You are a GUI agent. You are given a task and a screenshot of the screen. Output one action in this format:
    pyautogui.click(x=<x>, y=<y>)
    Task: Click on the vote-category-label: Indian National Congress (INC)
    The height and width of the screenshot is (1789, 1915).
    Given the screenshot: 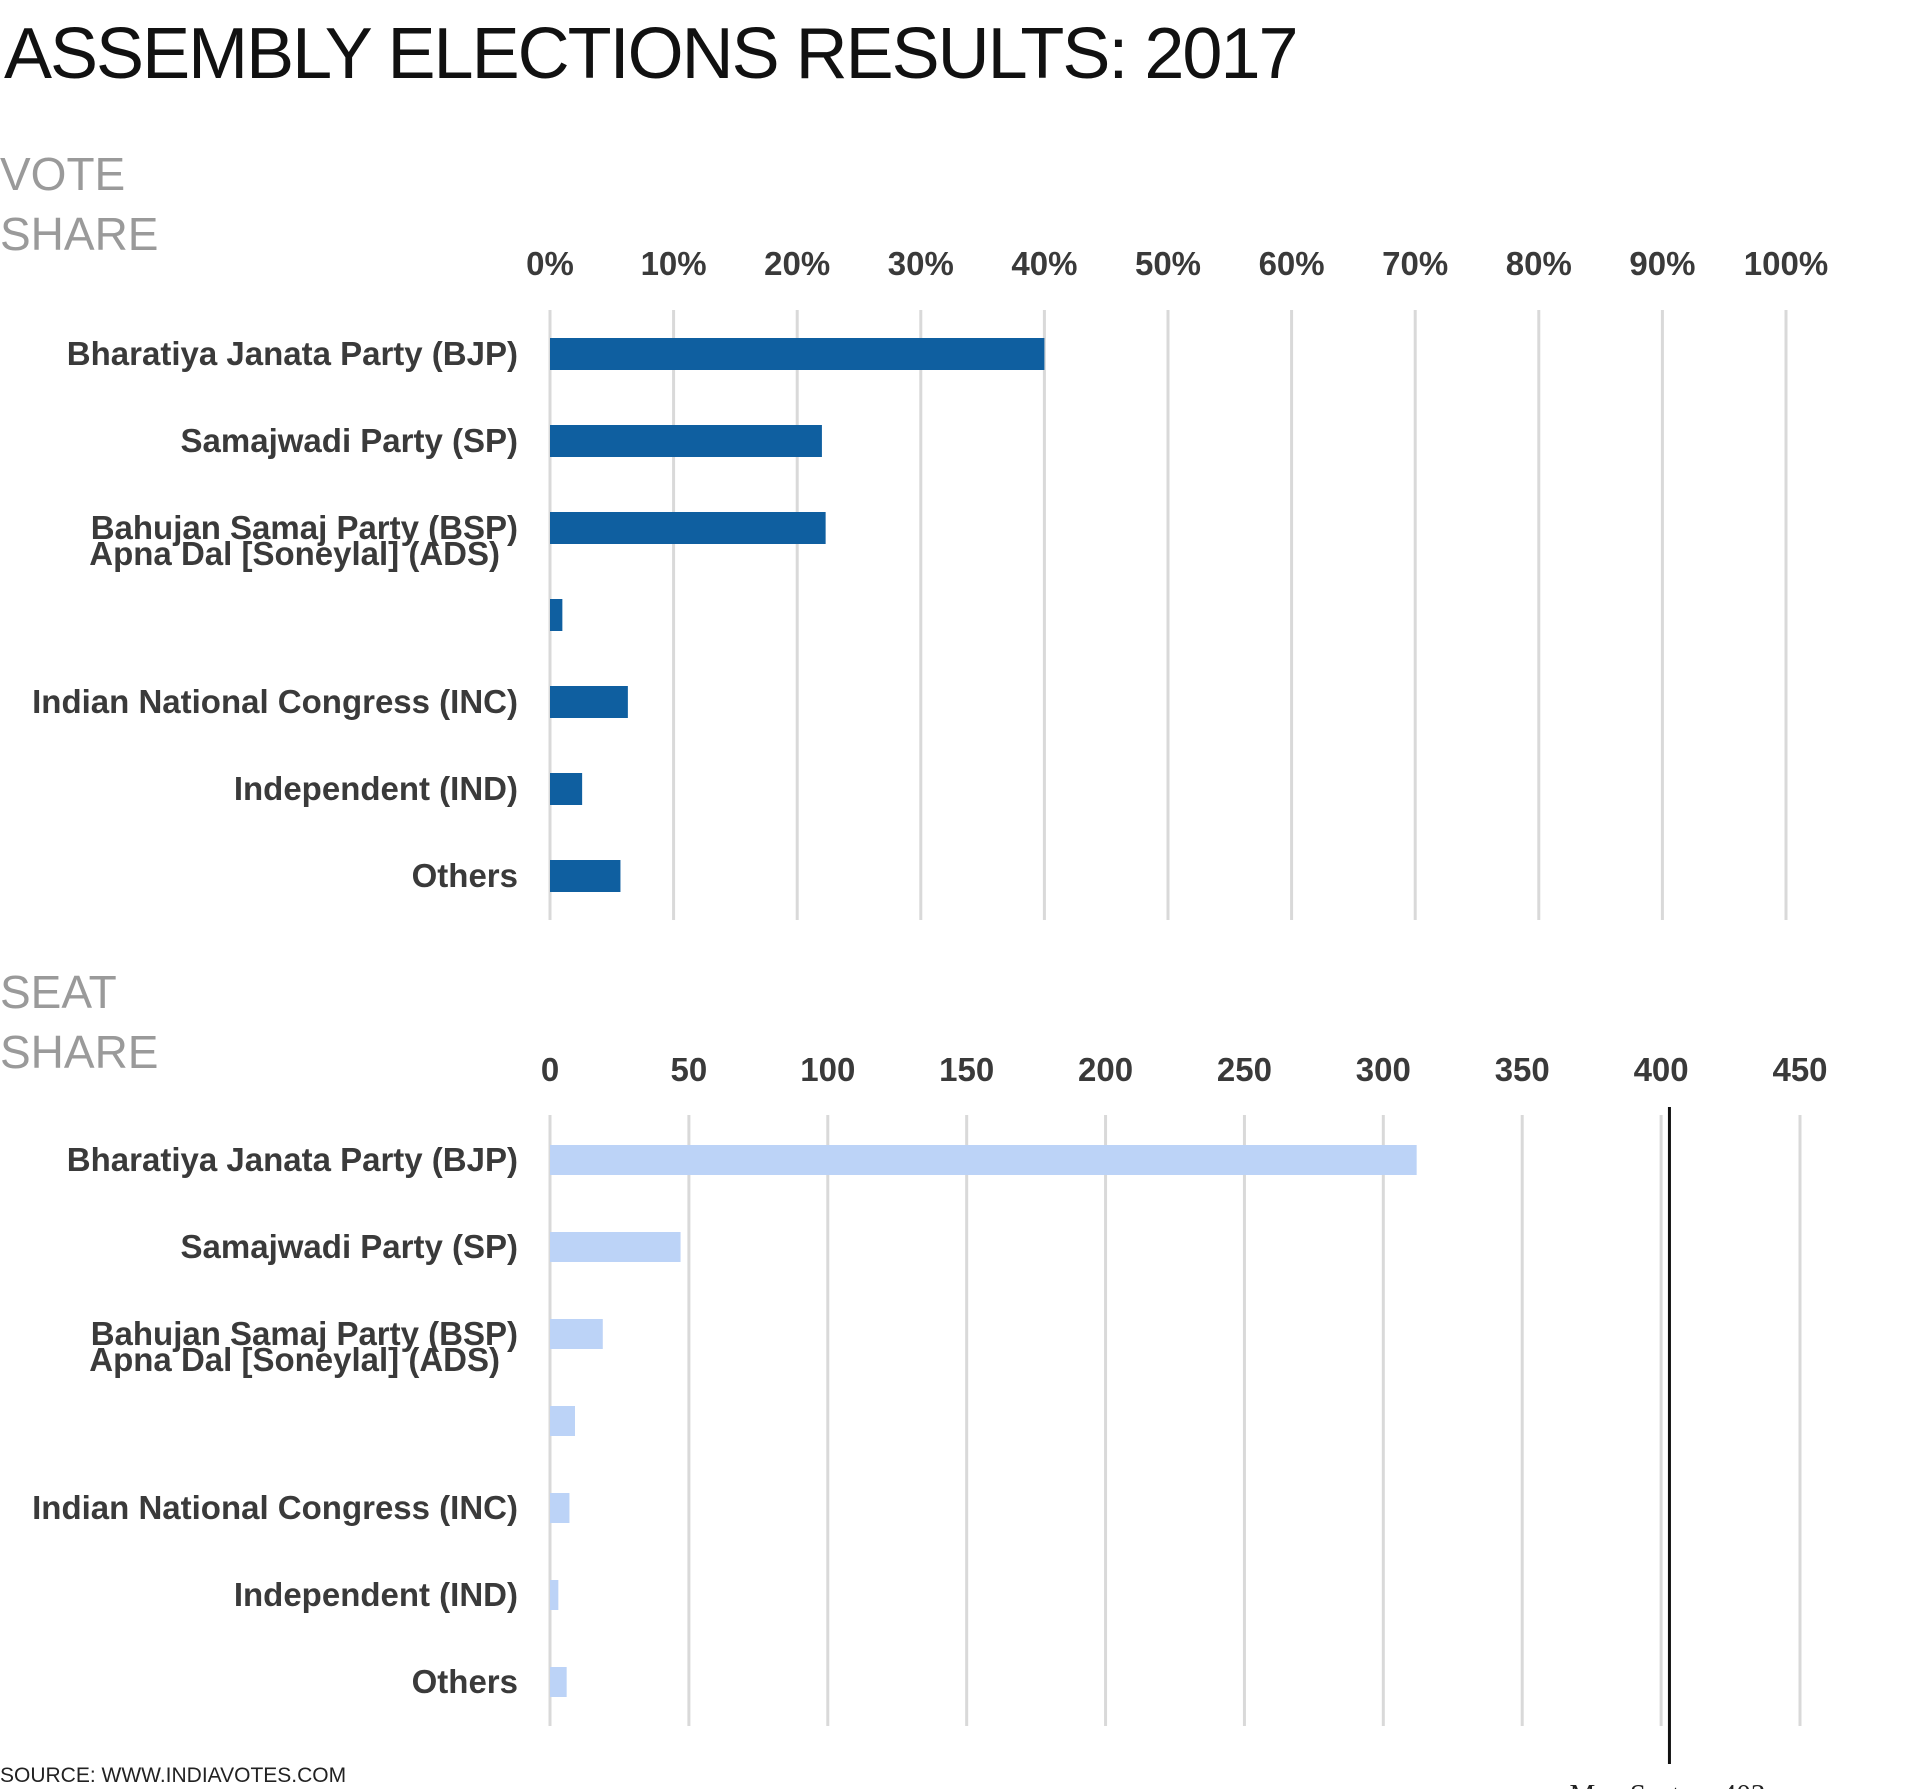 What is the action you would take?
    pyautogui.click(x=275, y=701)
    